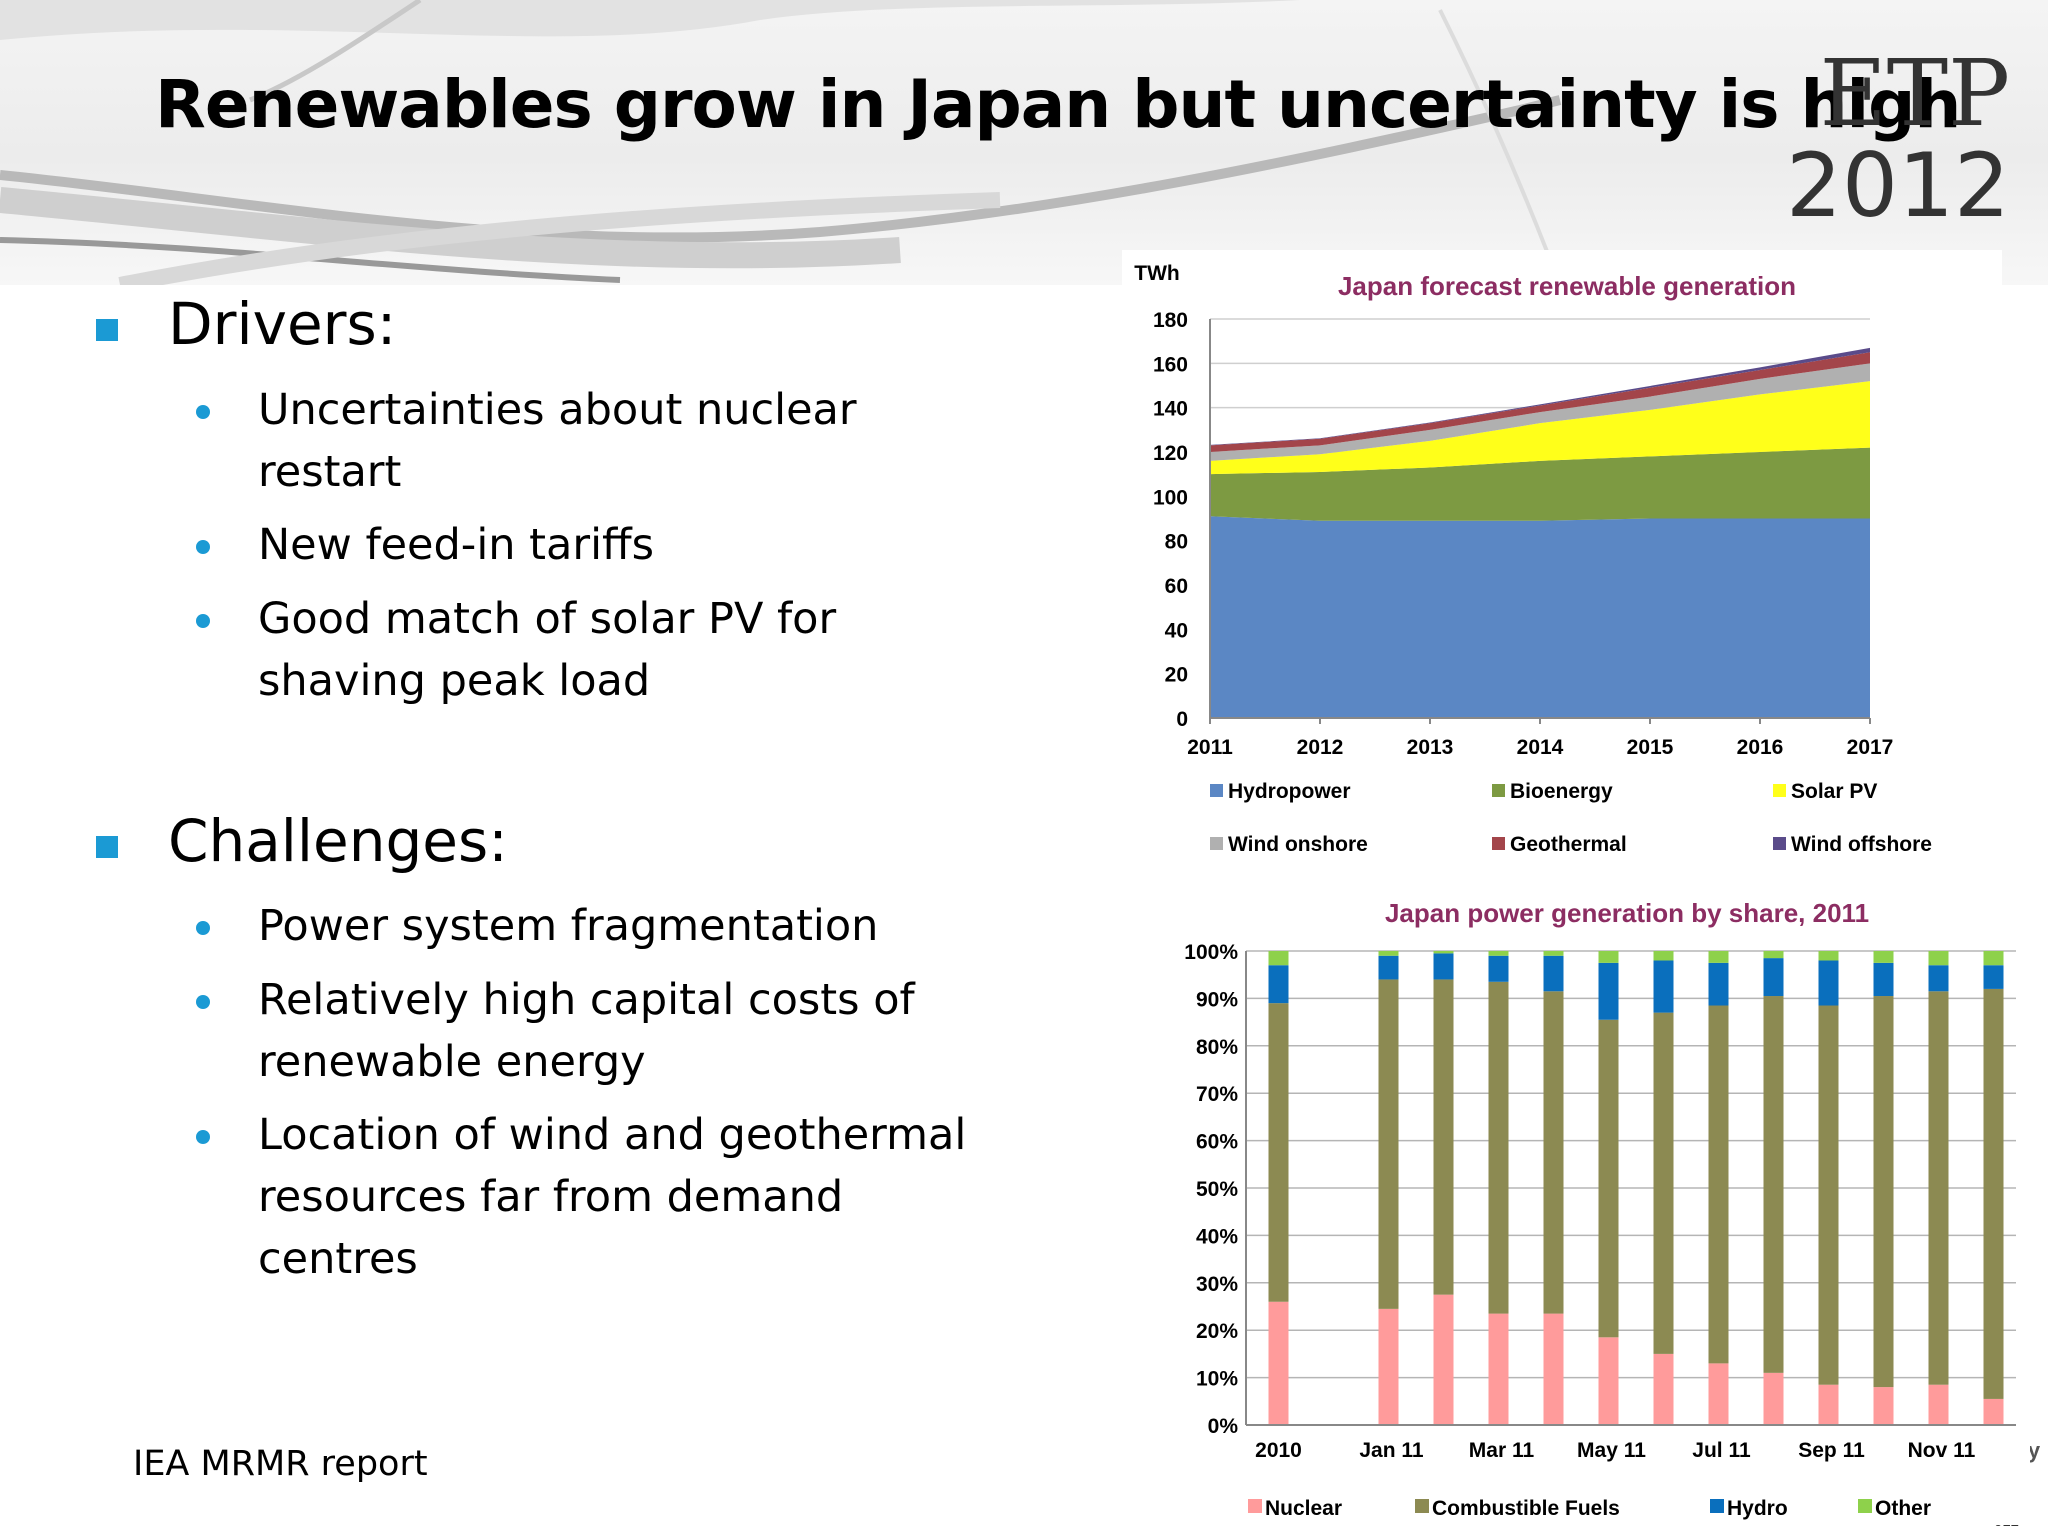  Describe the element at coordinates (1717, 1506) in the screenshot. I see `legend-swatch-hydro` at that location.